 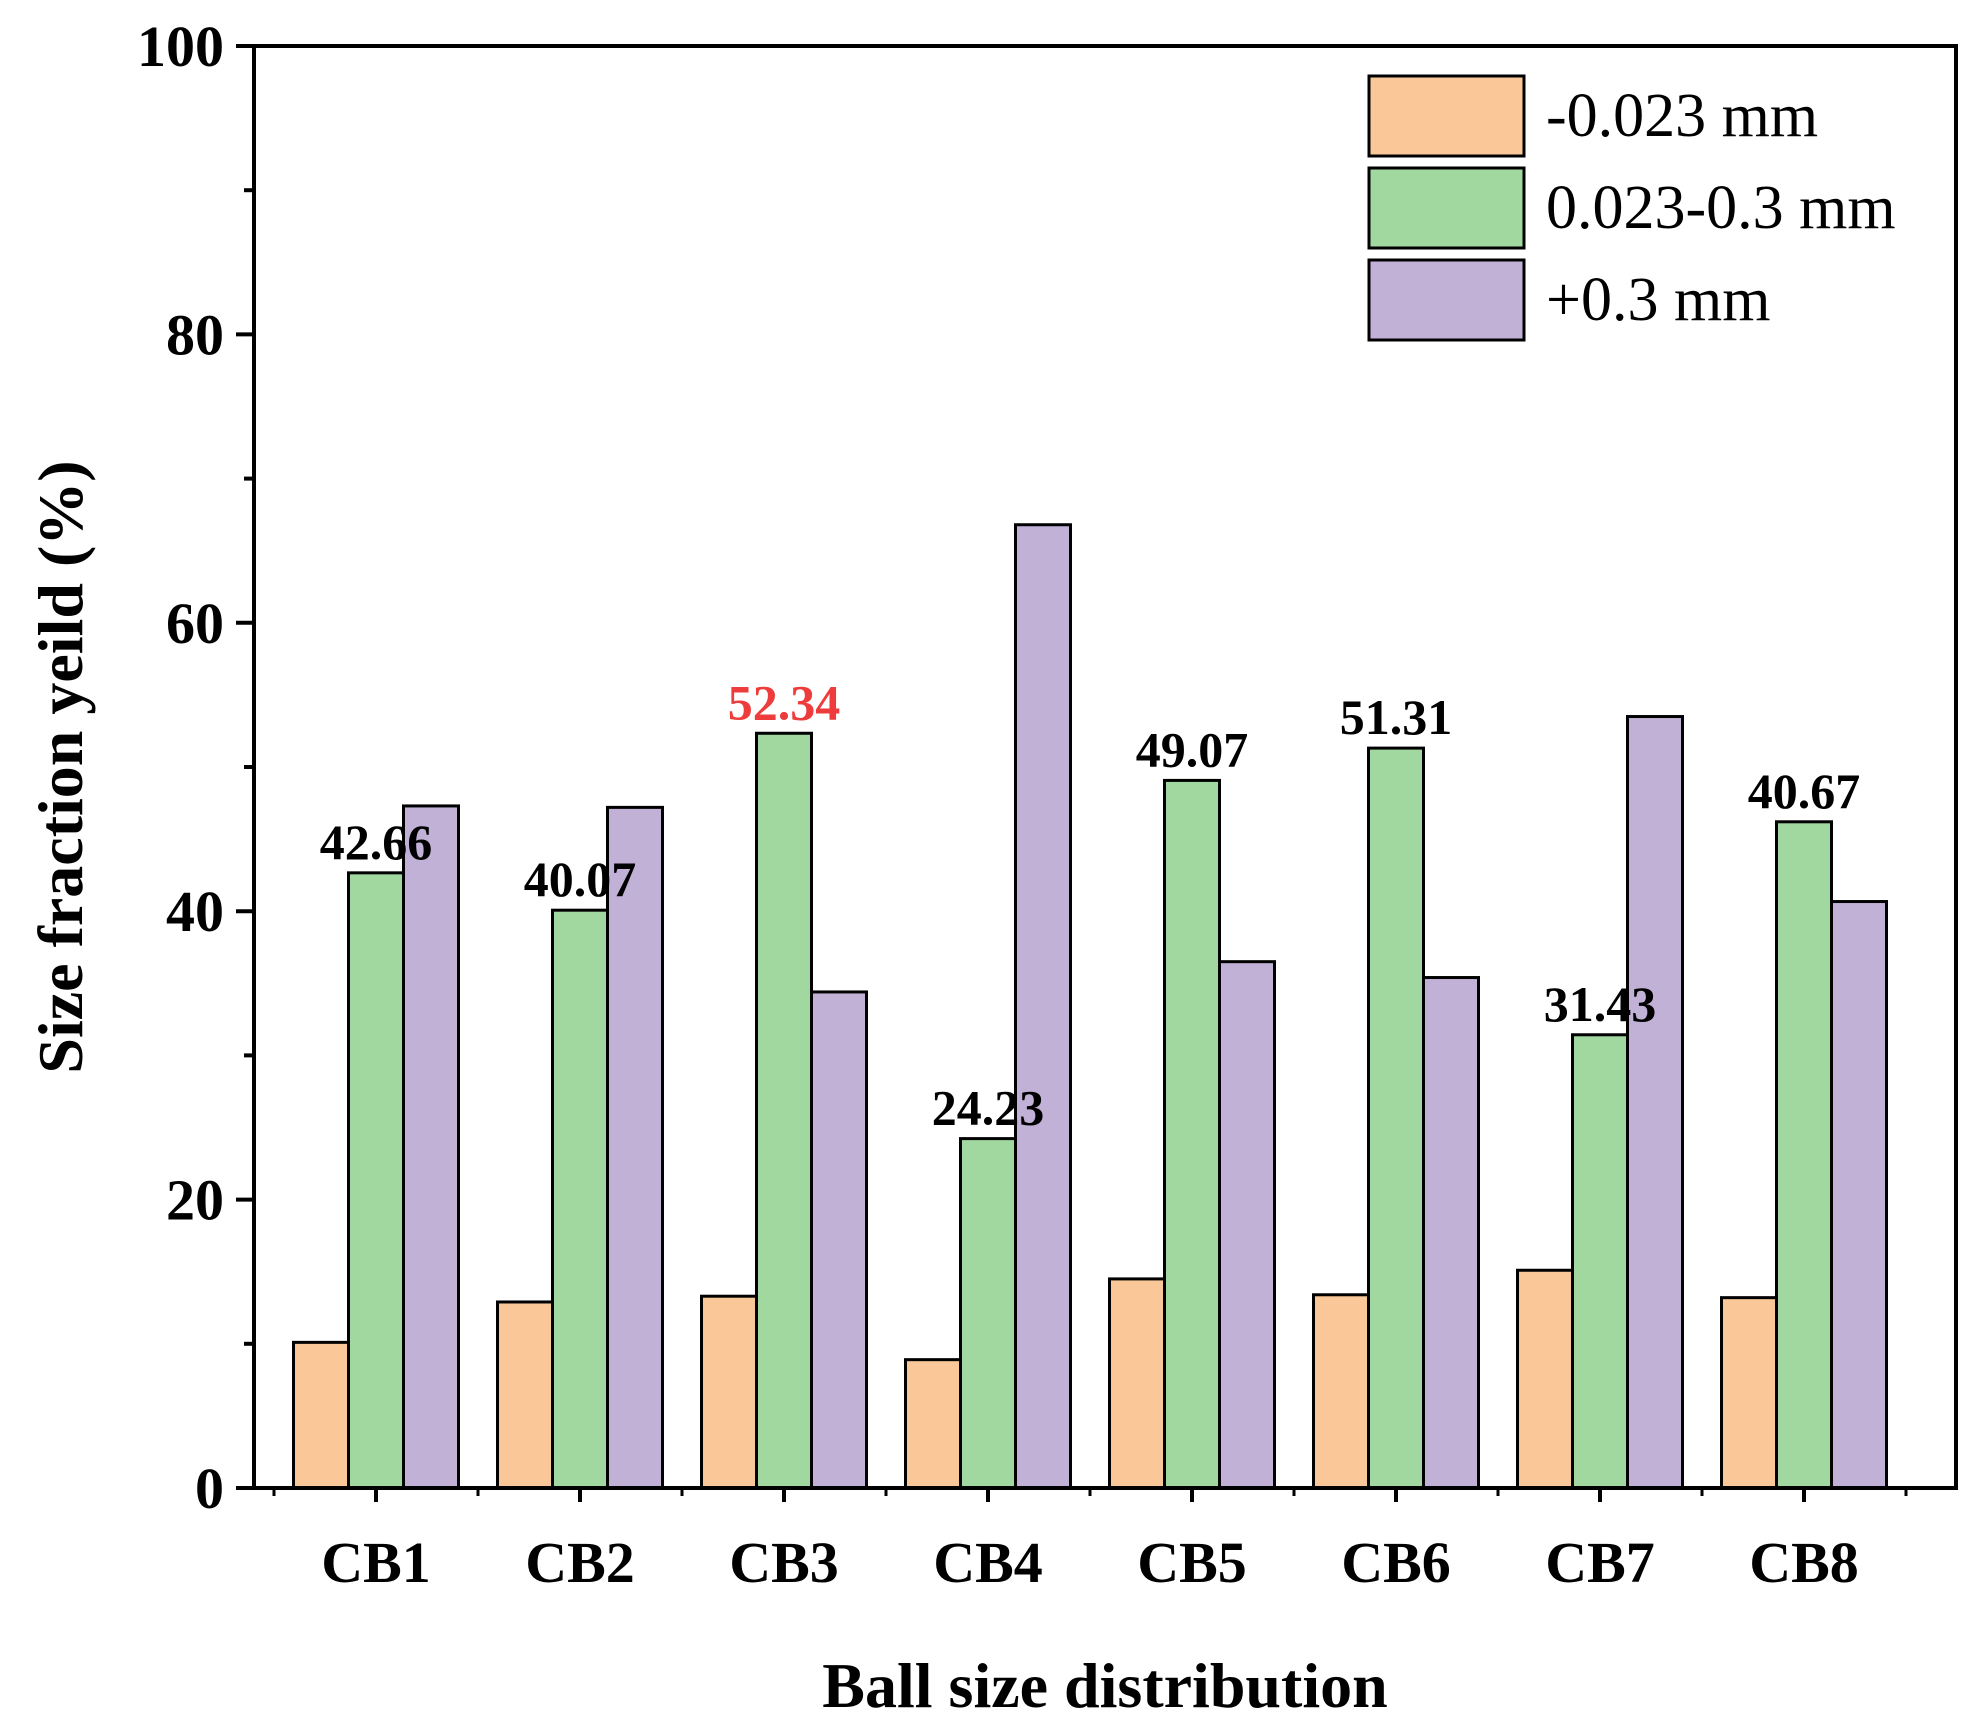 I want to click on x-tick-label-cb1: CB1, so click(x=376, y=1562).